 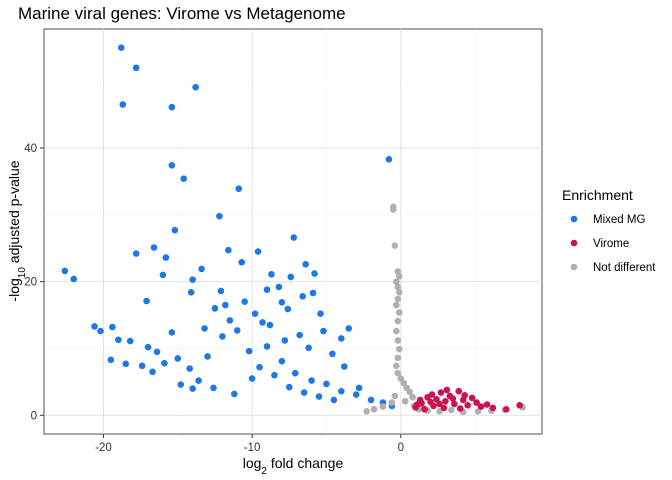 I want to click on x-axis-title-subscript: 2, so click(x=264, y=471).